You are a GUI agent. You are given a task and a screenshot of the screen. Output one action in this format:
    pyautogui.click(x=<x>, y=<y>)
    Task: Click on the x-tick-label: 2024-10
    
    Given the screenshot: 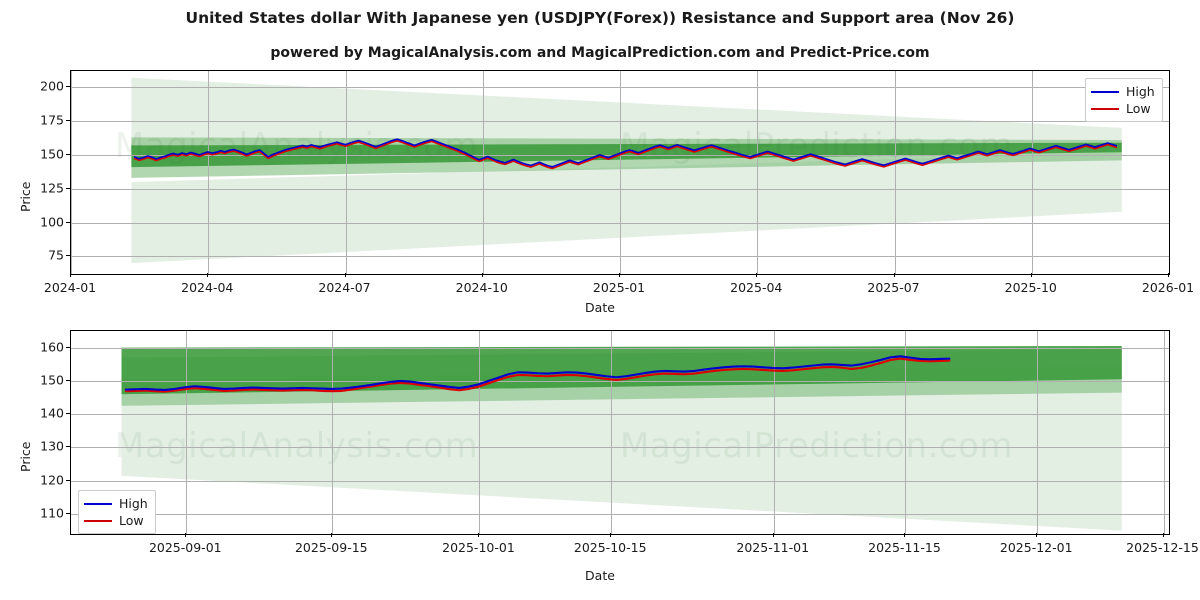 What is the action you would take?
    pyautogui.click(x=481, y=287)
    